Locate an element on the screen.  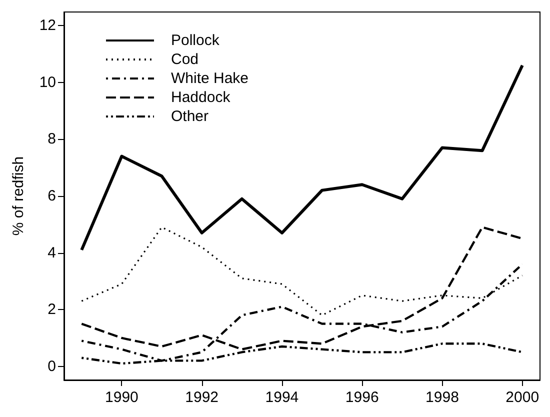
x-tick-label: 2000 is located at coordinates (523, 397).